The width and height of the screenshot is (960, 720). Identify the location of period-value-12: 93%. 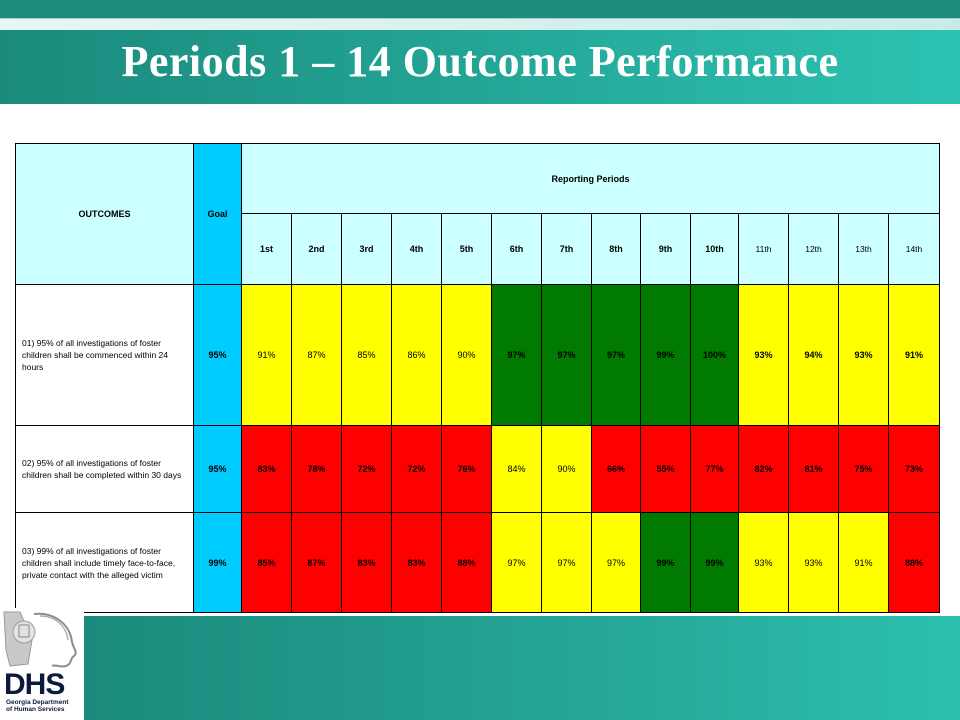
(813, 562).